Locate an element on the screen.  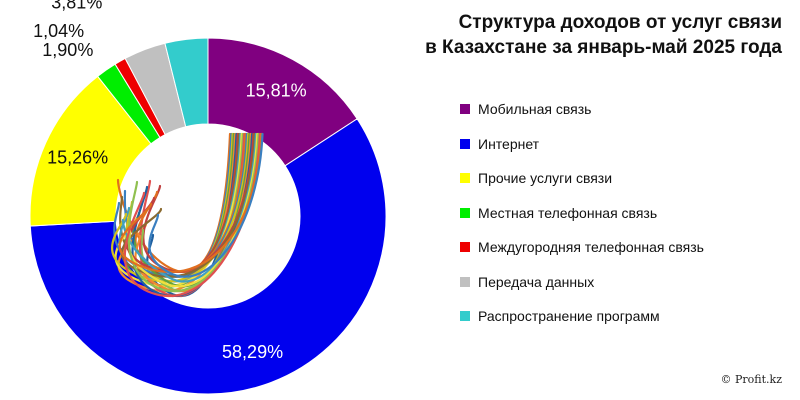
value-label-прочие-услуги-связи: 15,26% is located at coordinates (77, 157).